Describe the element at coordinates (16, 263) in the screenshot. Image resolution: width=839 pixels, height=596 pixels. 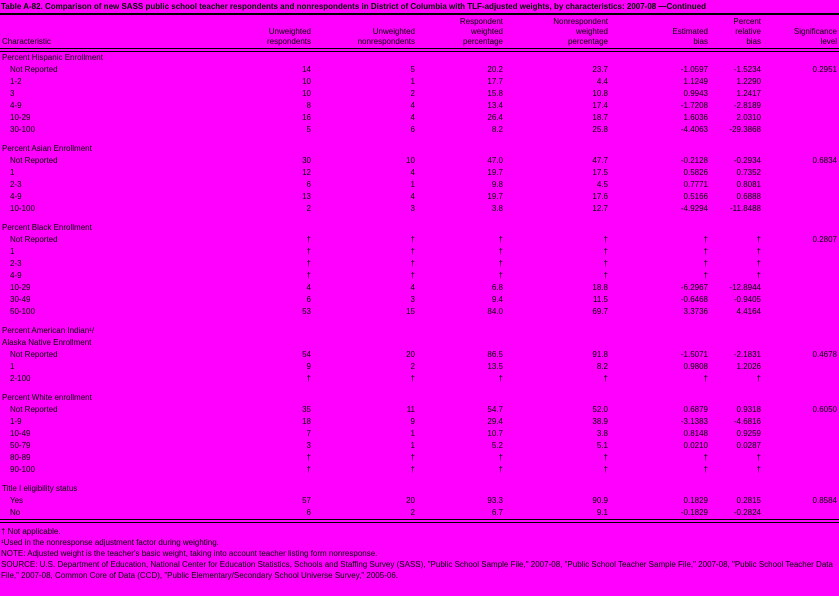
I see `row-label: 2-3` at that location.